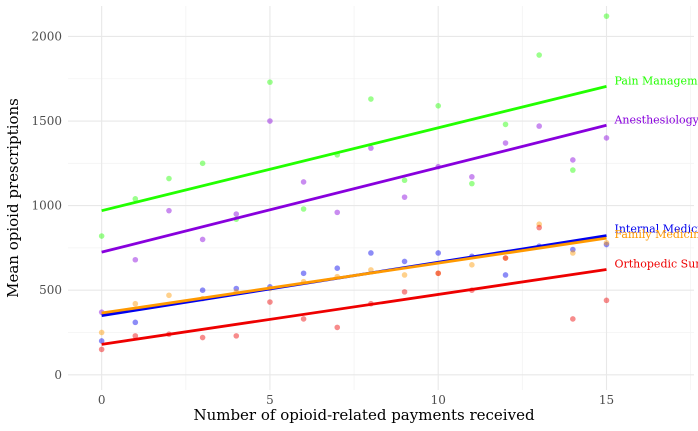  I want to click on y-tick-label: 2000, so click(46, 36).